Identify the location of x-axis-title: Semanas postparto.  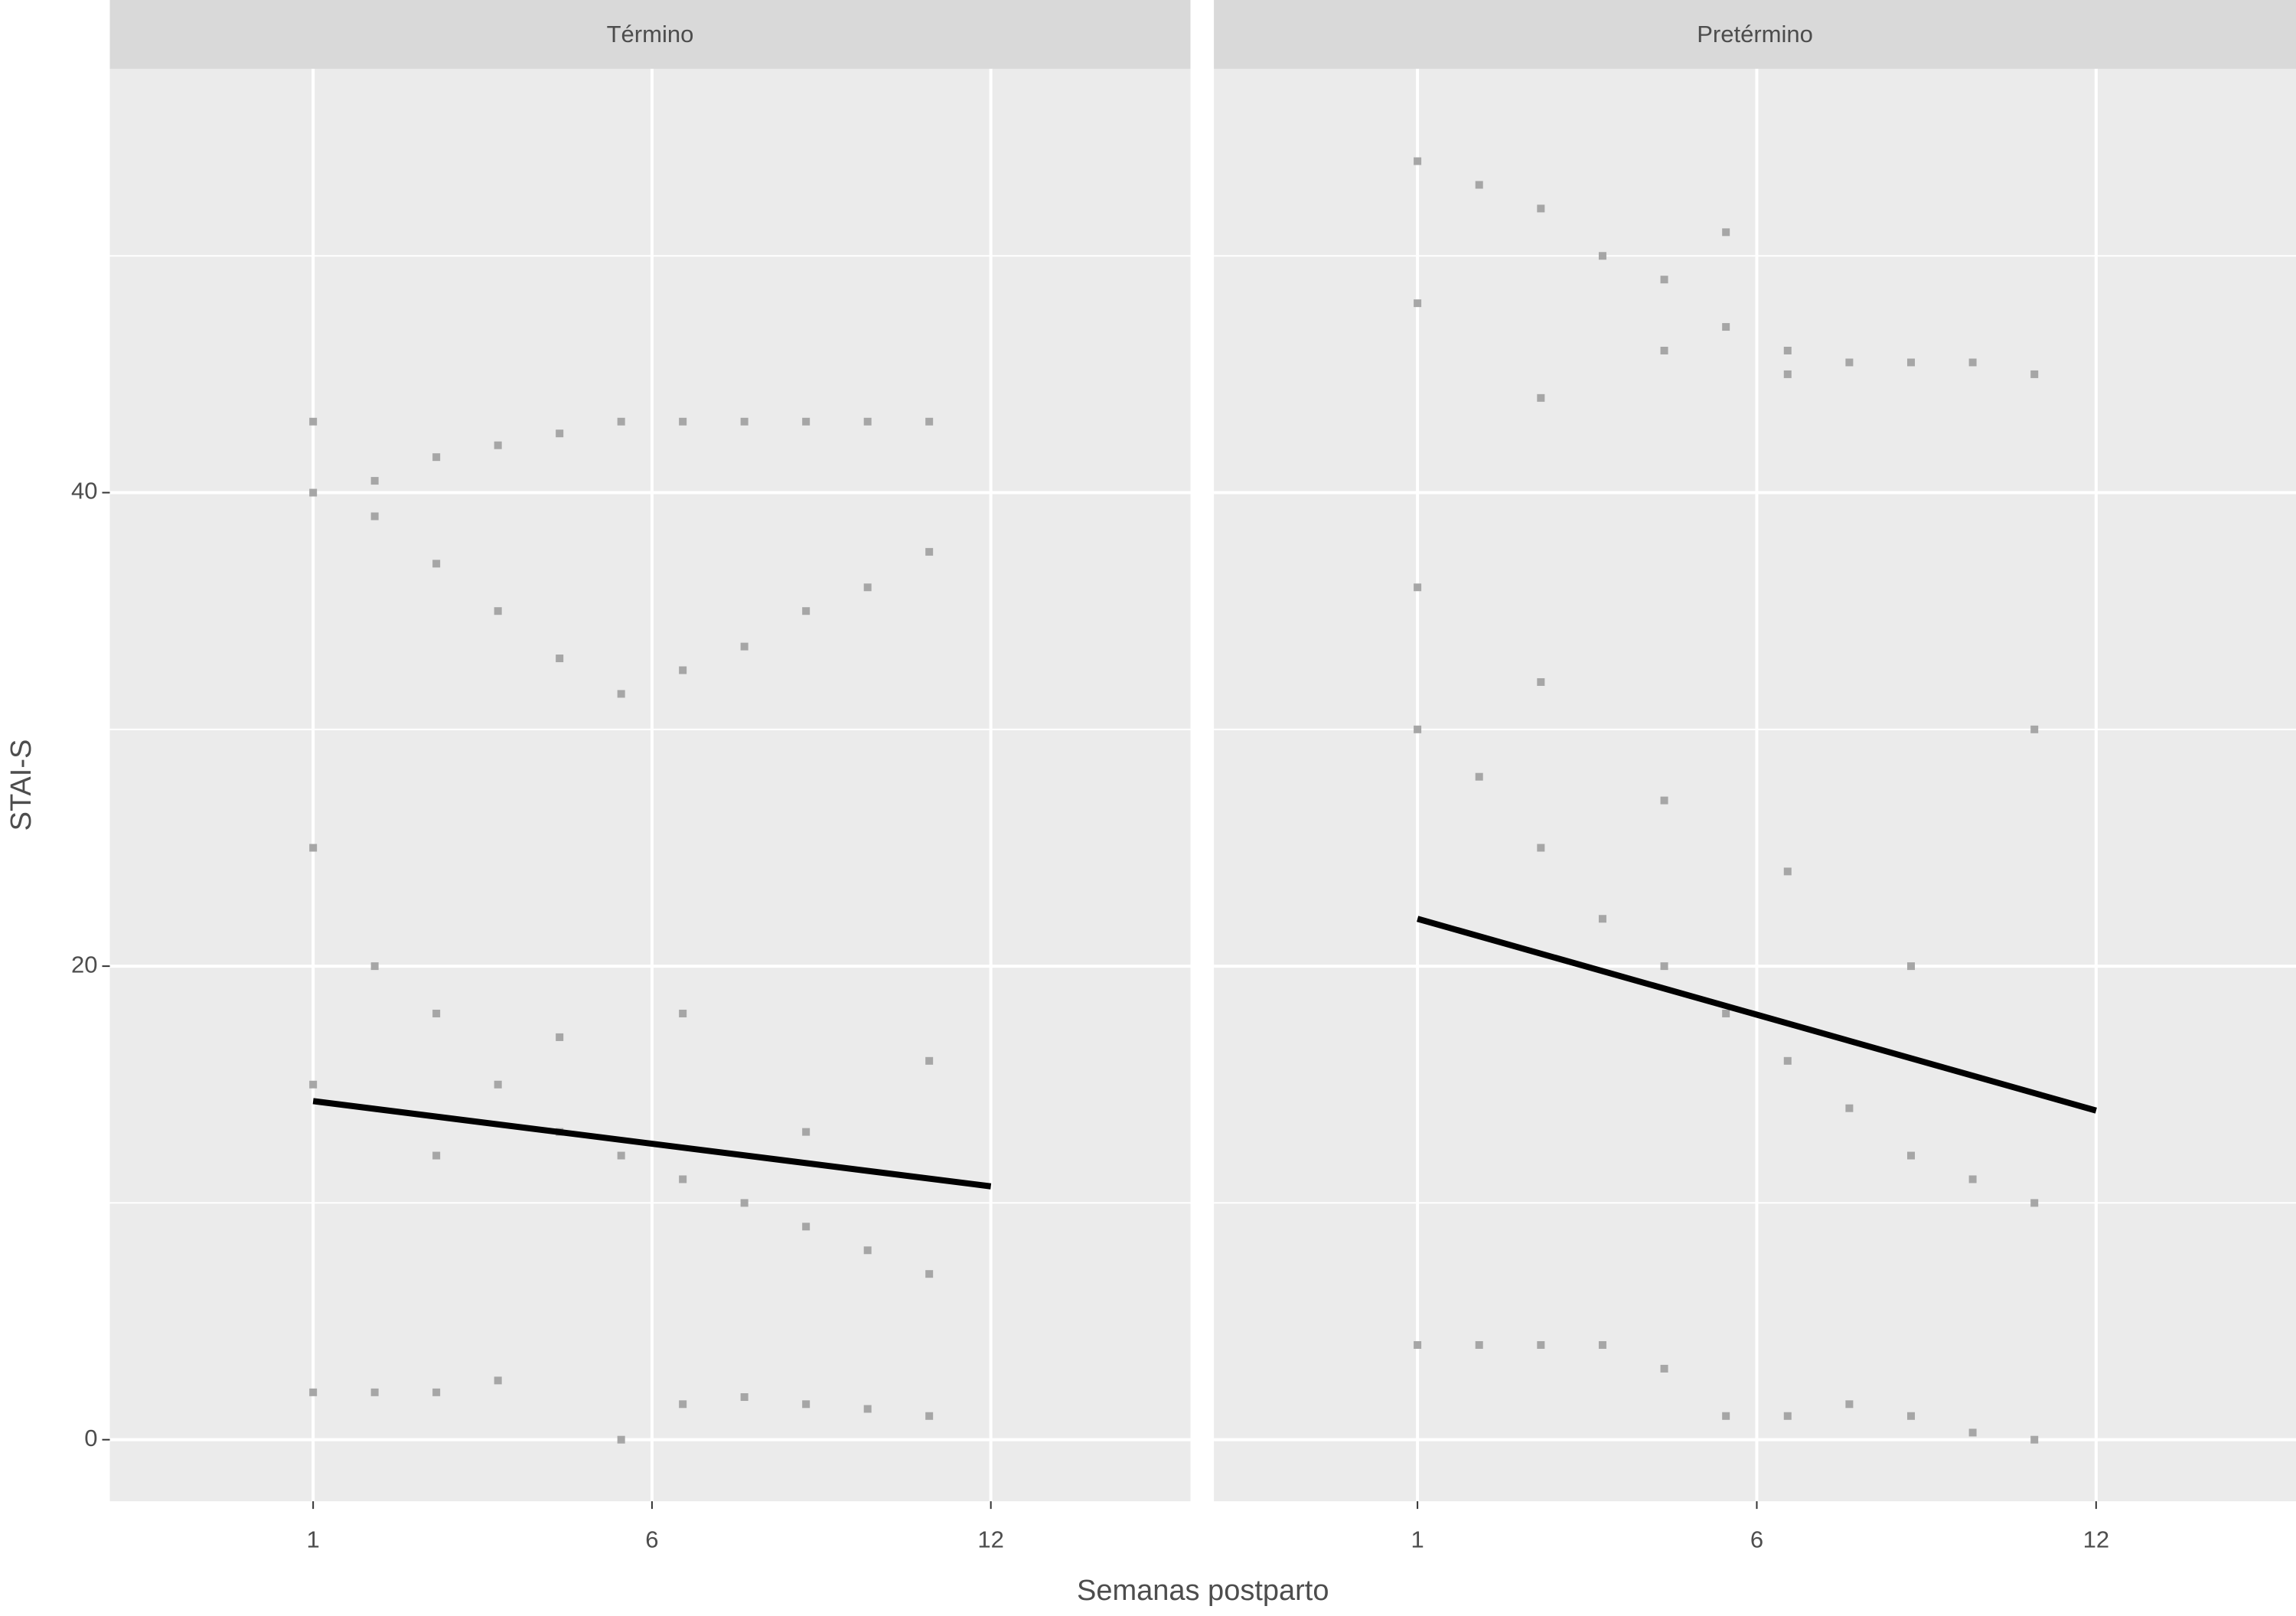
(1203, 1591).